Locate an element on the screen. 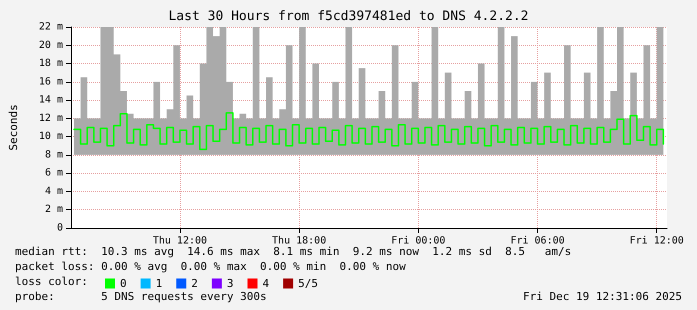  x-tick-label: Fri 12:00 is located at coordinates (657, 241).